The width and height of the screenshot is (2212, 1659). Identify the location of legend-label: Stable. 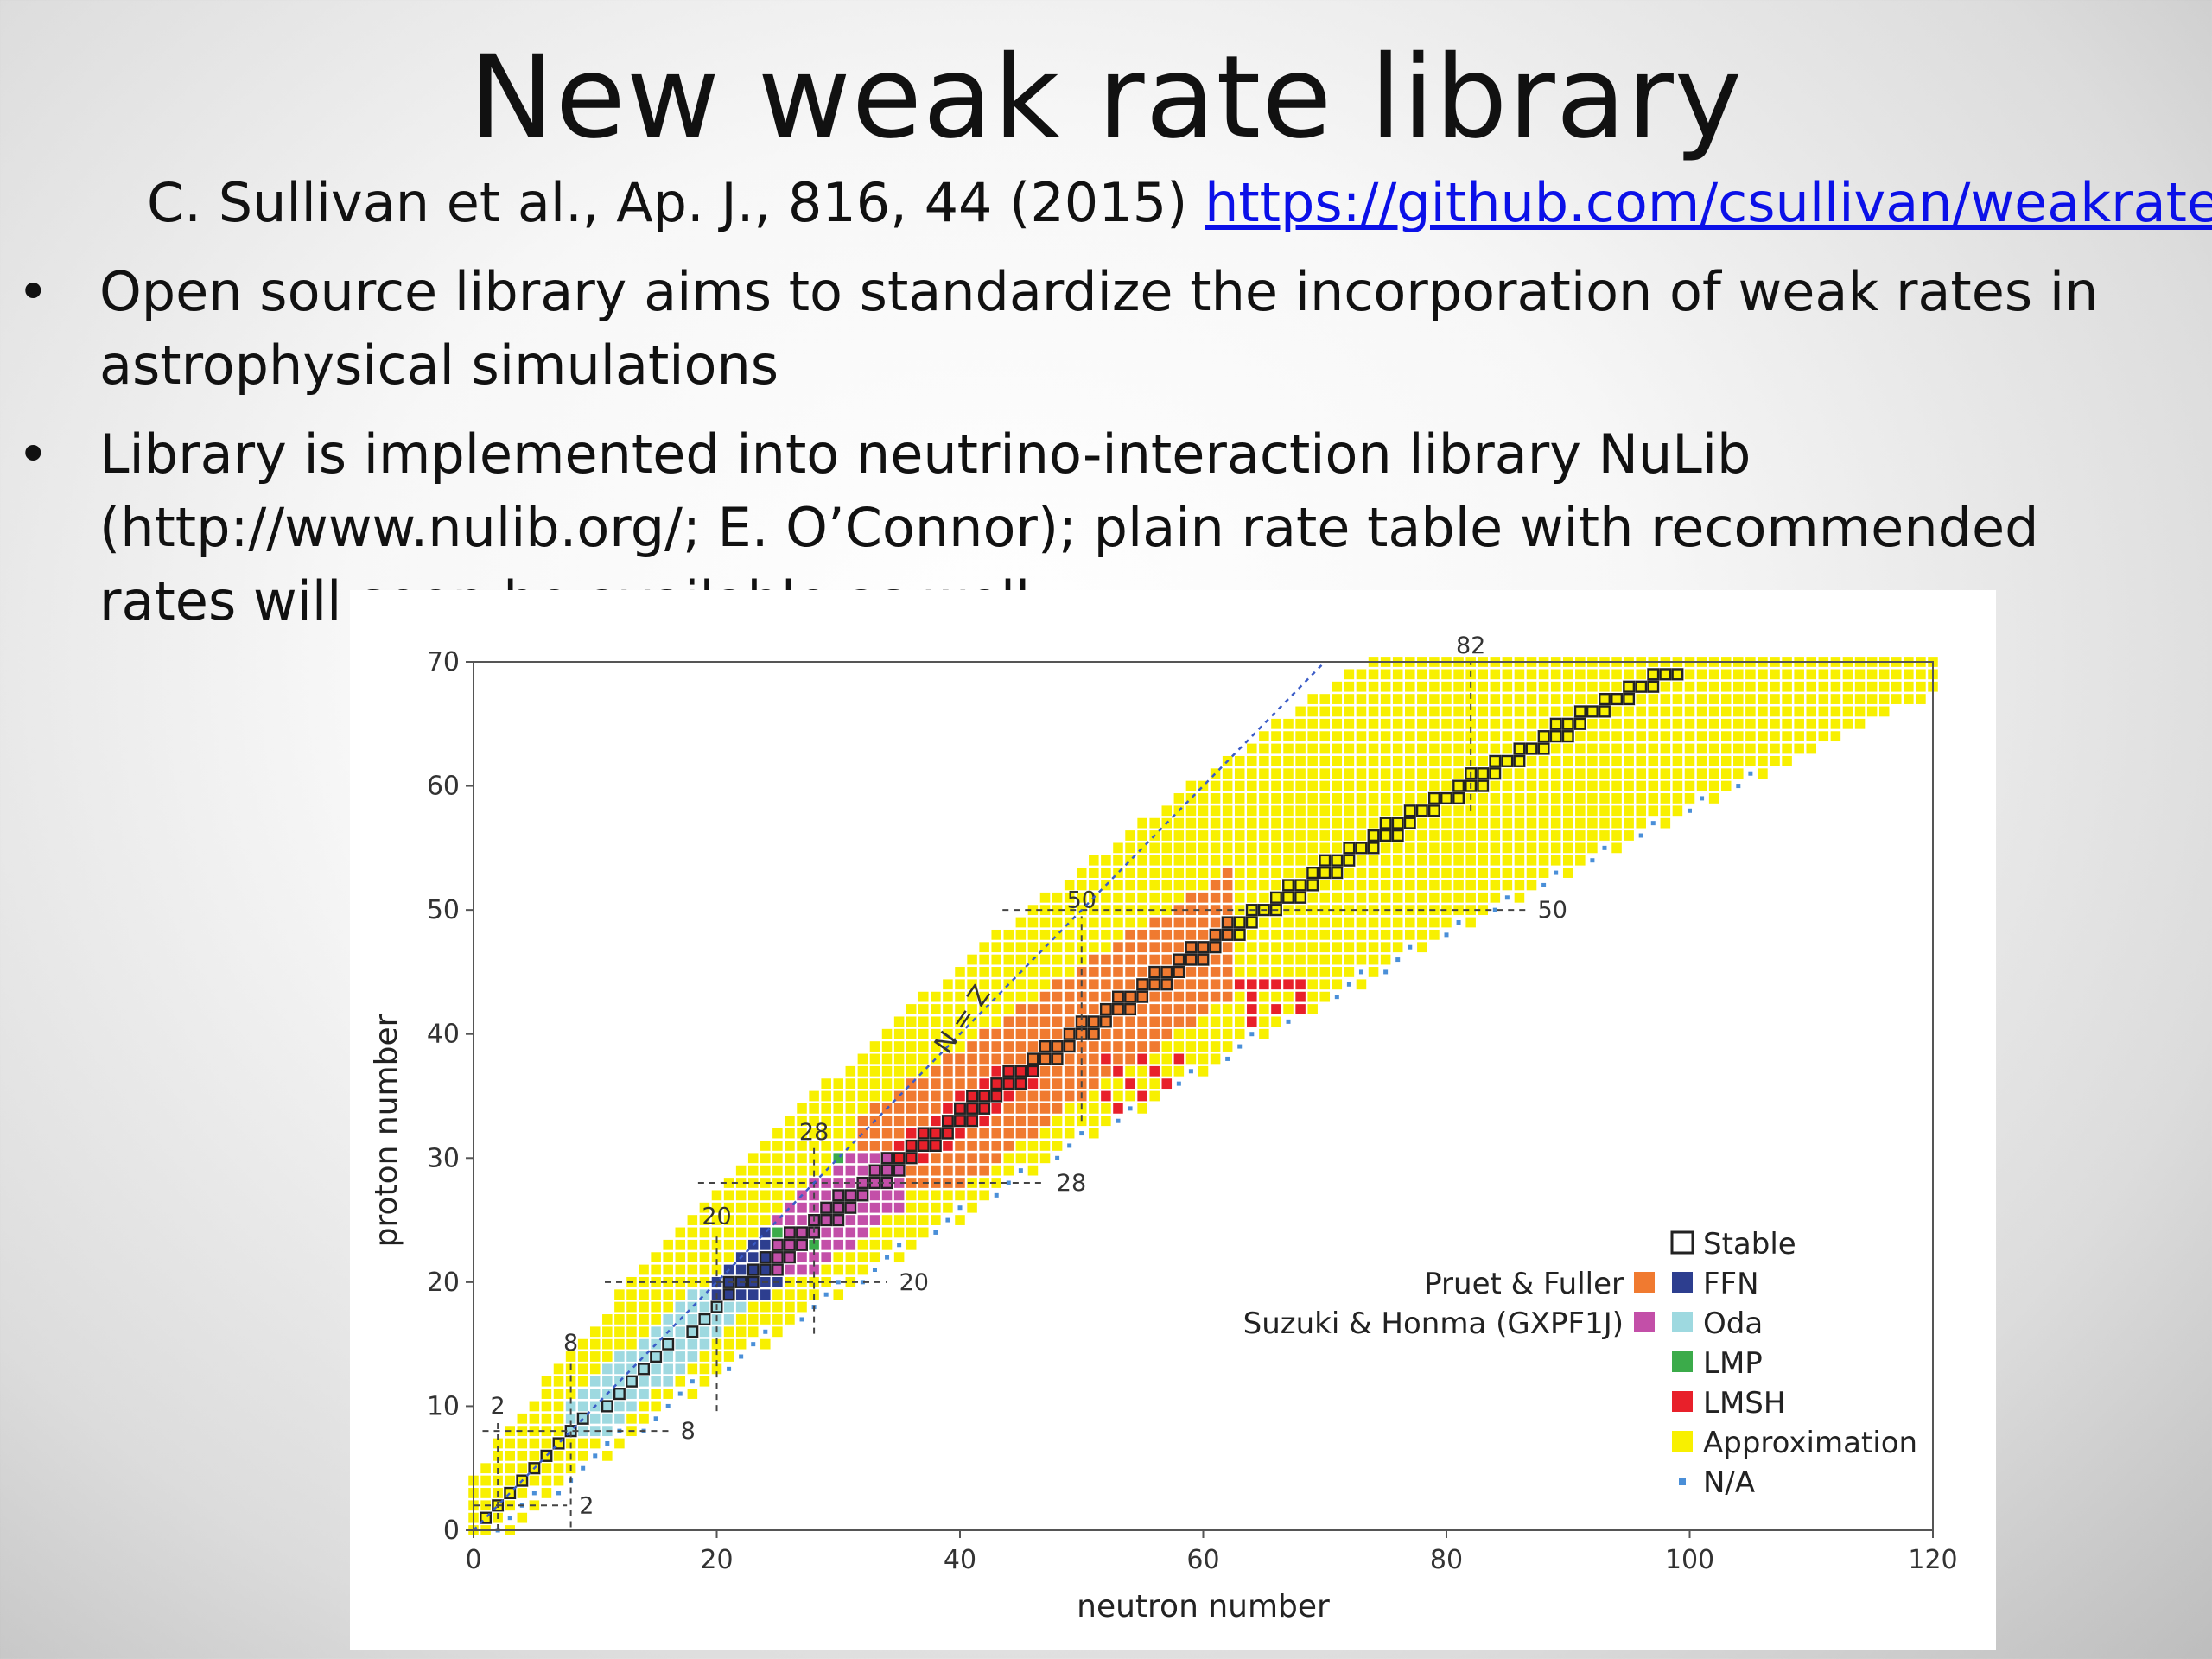
(1749, 1244).